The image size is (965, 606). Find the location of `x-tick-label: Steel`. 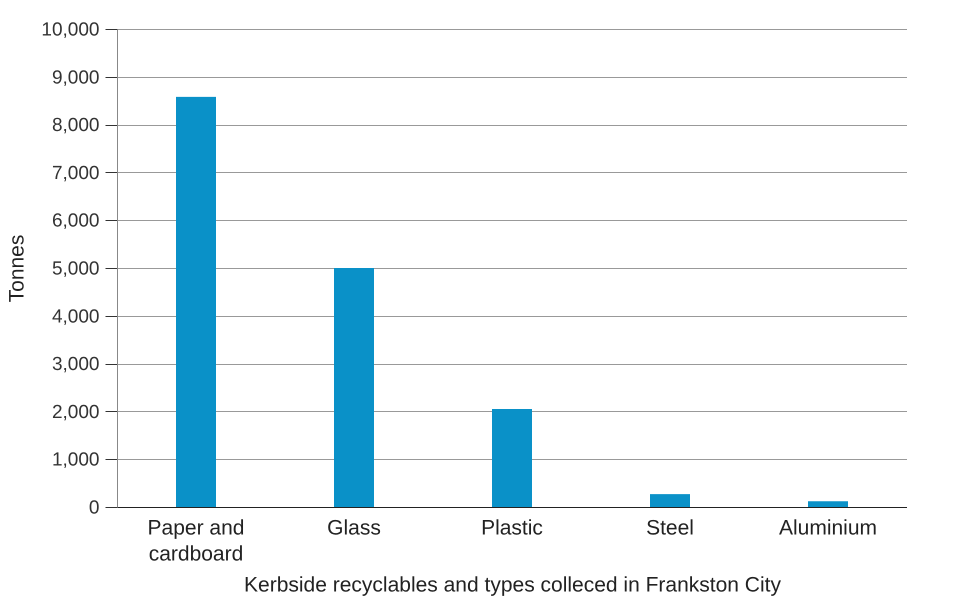

x-tick-label: Steel is located at coordinates (670, 528).